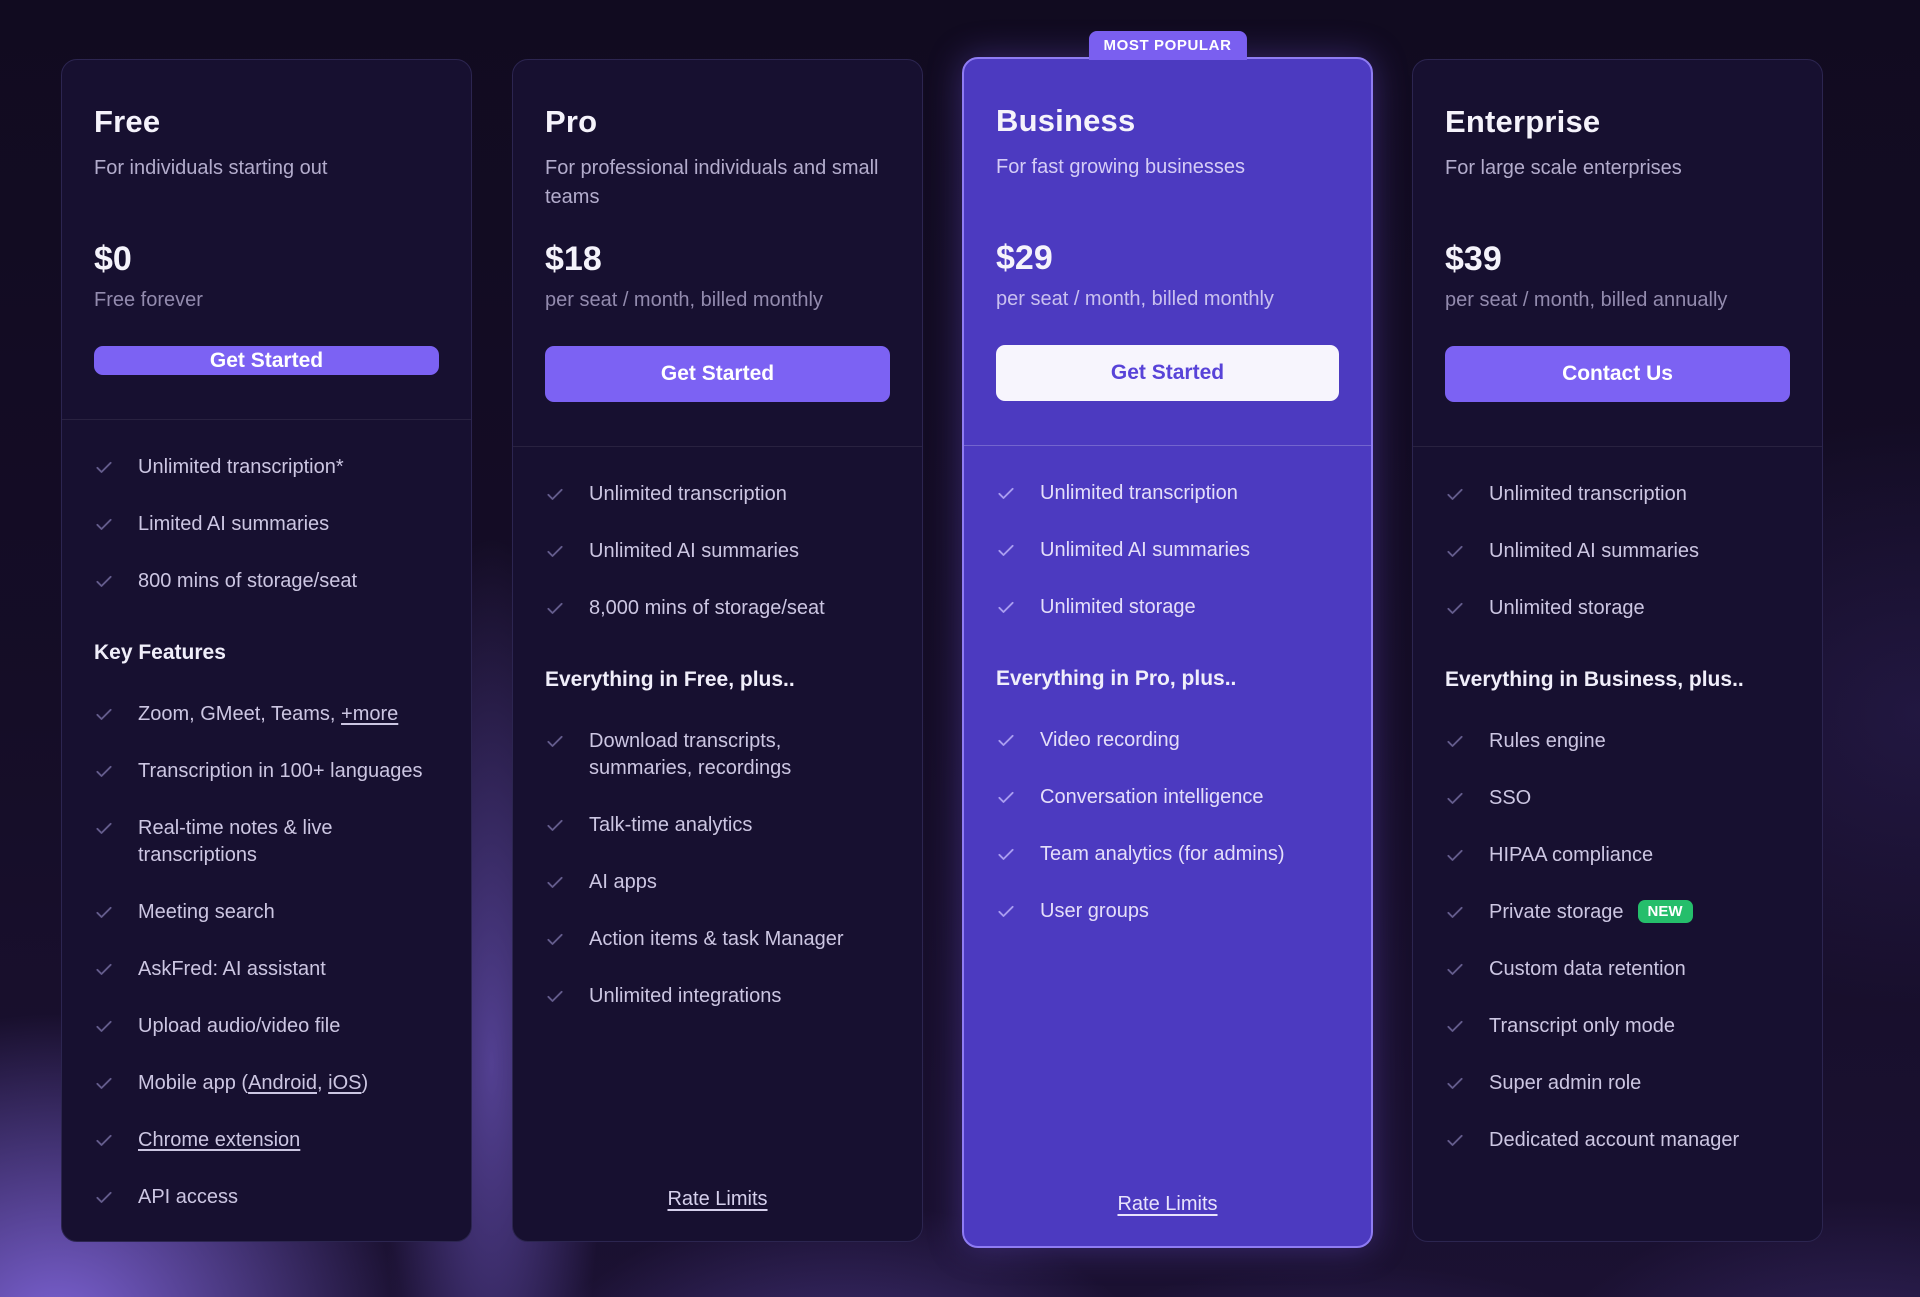  What do you see at coordinates (1152, 797) in the screenshot?
I see `feature-text-segment: Conversation intelligence` at bounding box center [1152, 797].